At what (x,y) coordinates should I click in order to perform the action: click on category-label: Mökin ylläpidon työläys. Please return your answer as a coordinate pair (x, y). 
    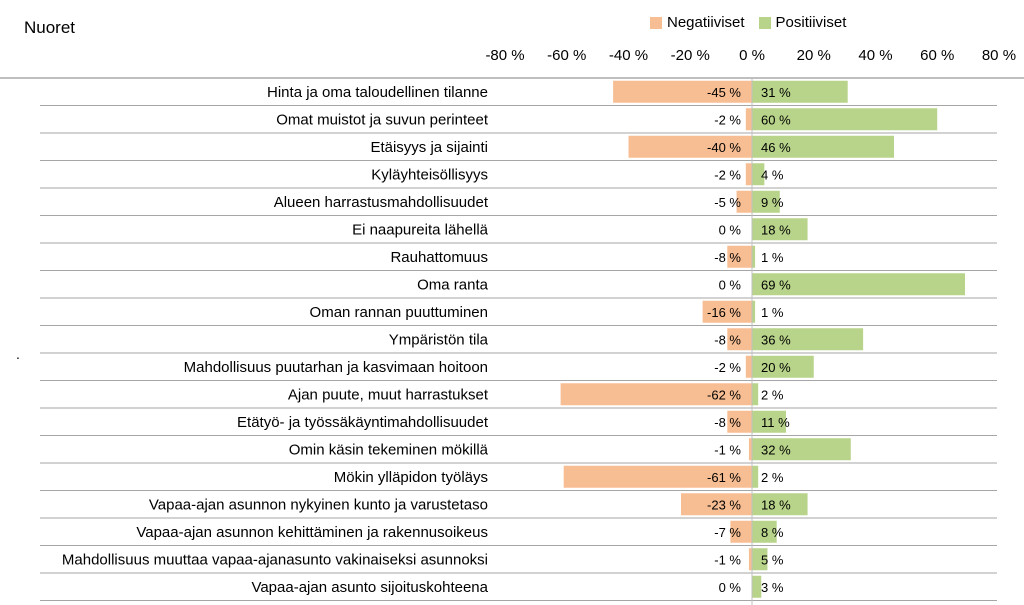
    Looking at the image, I should click on (411, 477).